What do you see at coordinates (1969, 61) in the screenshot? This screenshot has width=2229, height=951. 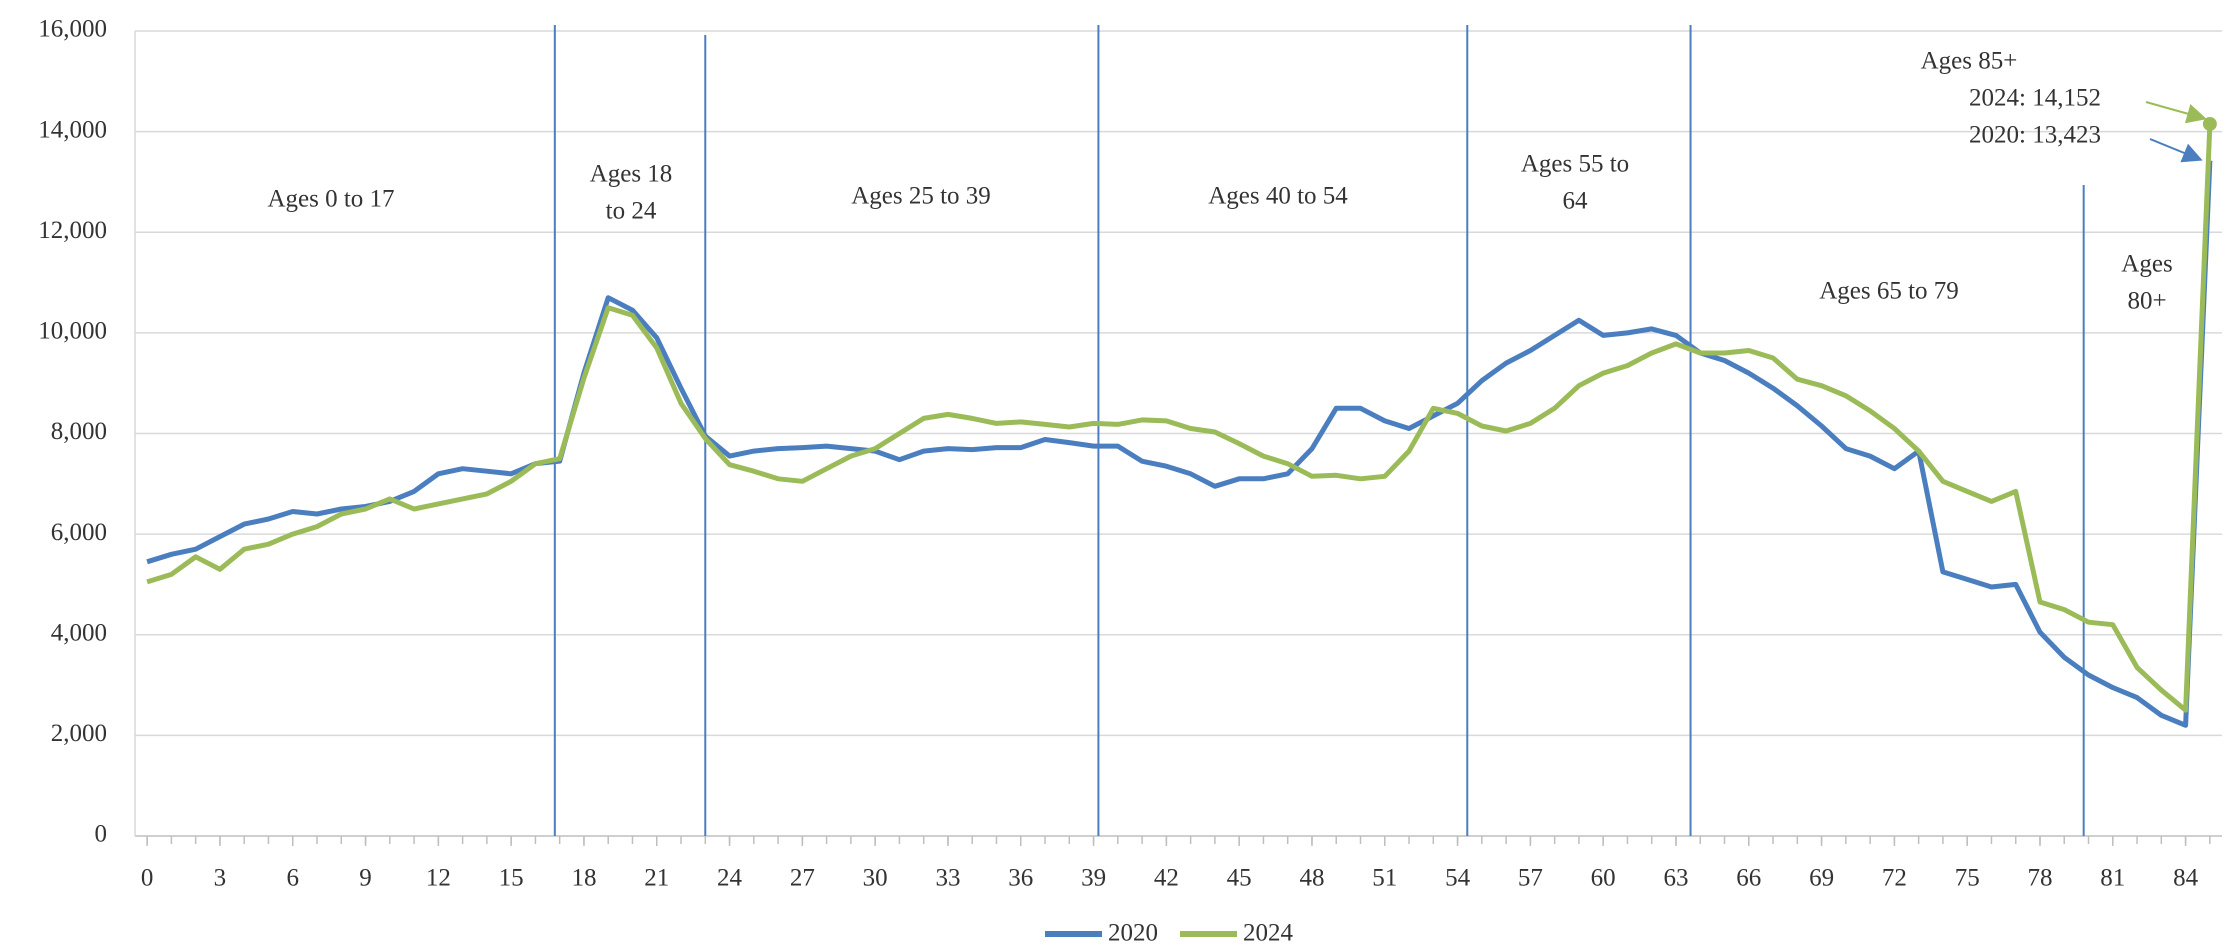 I see `callout-label: Ages 85+` at bounding box center [1969, 61].